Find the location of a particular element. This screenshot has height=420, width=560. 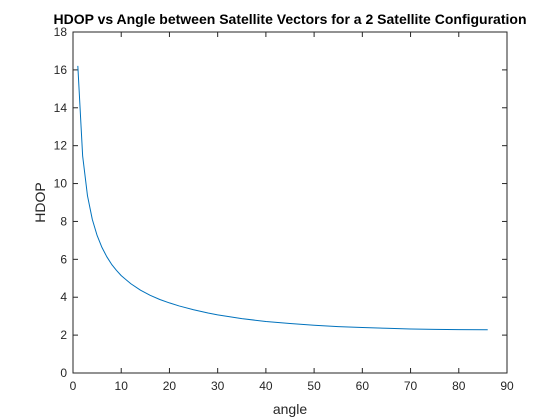

x-tick-label: 30 is located at coordinates (218, 386).